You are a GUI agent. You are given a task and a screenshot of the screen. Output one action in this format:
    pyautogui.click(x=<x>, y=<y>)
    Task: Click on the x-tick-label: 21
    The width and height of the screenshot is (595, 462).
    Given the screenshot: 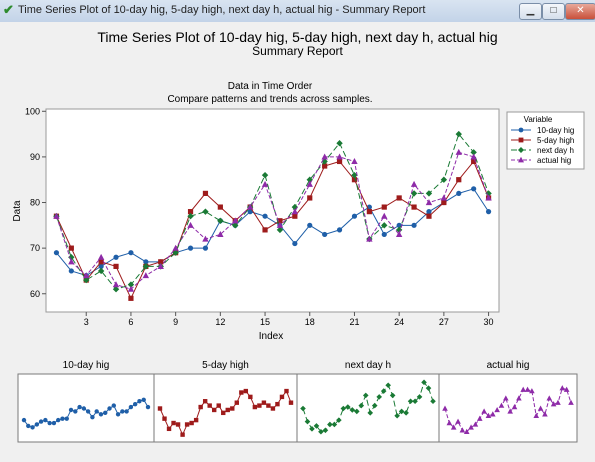 What is the action you would take?
    pyautogui.click(x=354, y=322)
    